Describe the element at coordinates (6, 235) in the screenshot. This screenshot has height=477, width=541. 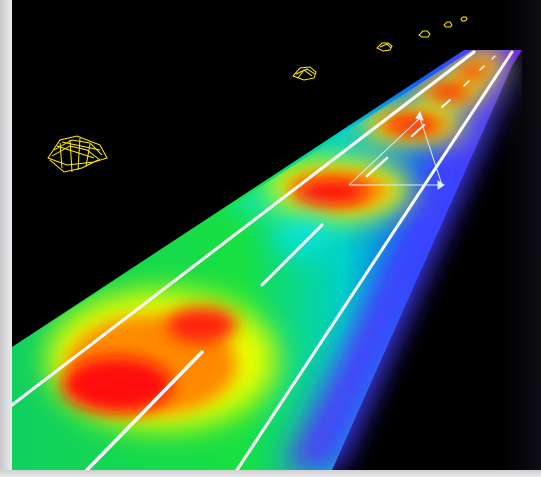
I see `left-border` at that location.